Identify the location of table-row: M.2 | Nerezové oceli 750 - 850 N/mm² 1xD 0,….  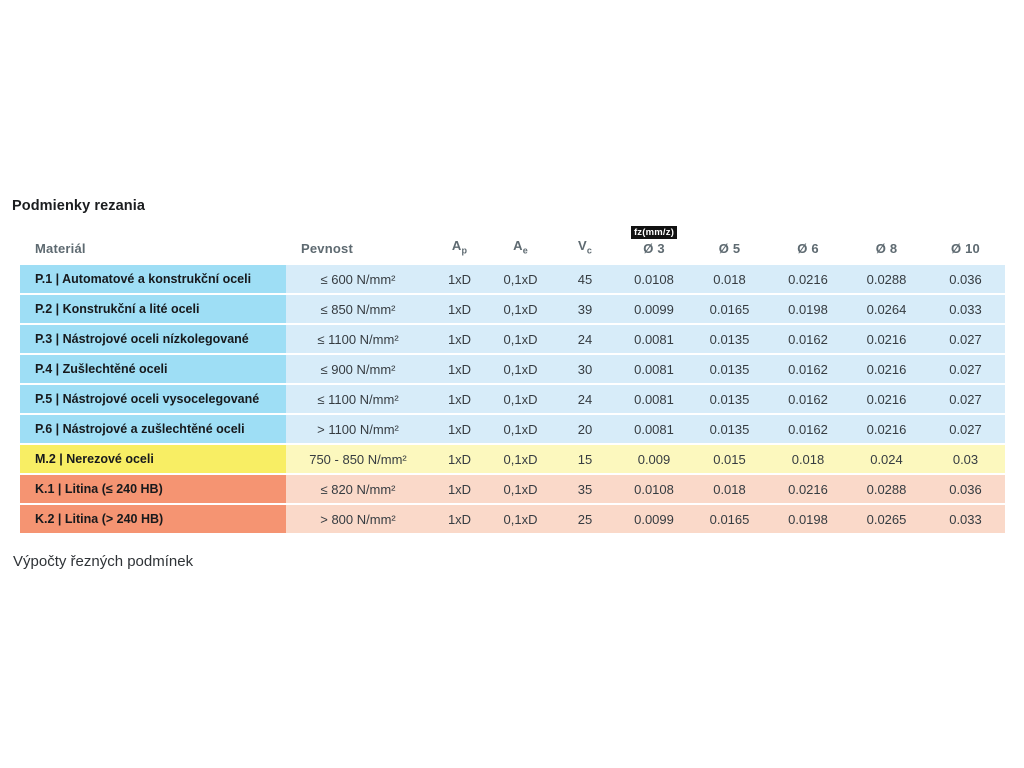
(512, 459).